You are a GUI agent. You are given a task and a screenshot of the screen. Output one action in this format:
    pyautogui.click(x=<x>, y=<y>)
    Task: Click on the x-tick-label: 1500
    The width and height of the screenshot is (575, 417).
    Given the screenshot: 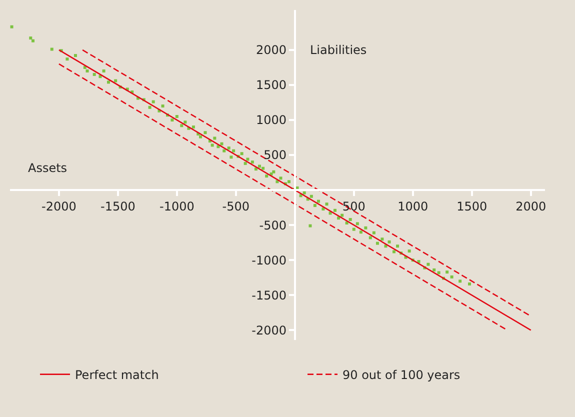 What is the action you would take?
    pyautogui.click(x=472, y=206)
    